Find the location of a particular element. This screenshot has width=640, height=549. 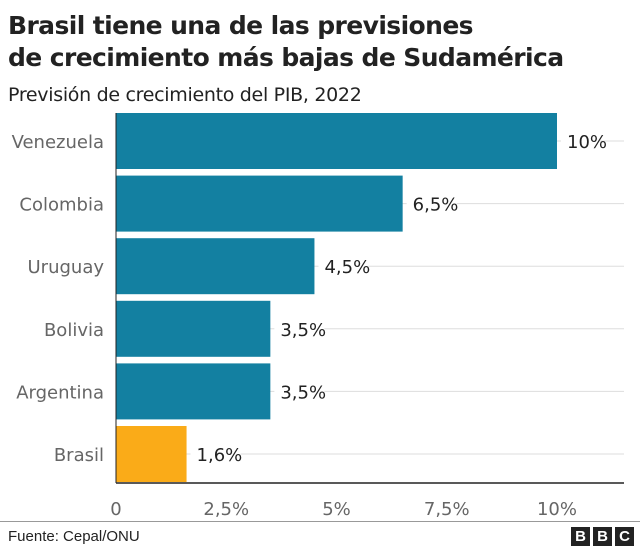

x-tick-label: 2,5% is located at coordinates (226, 509).